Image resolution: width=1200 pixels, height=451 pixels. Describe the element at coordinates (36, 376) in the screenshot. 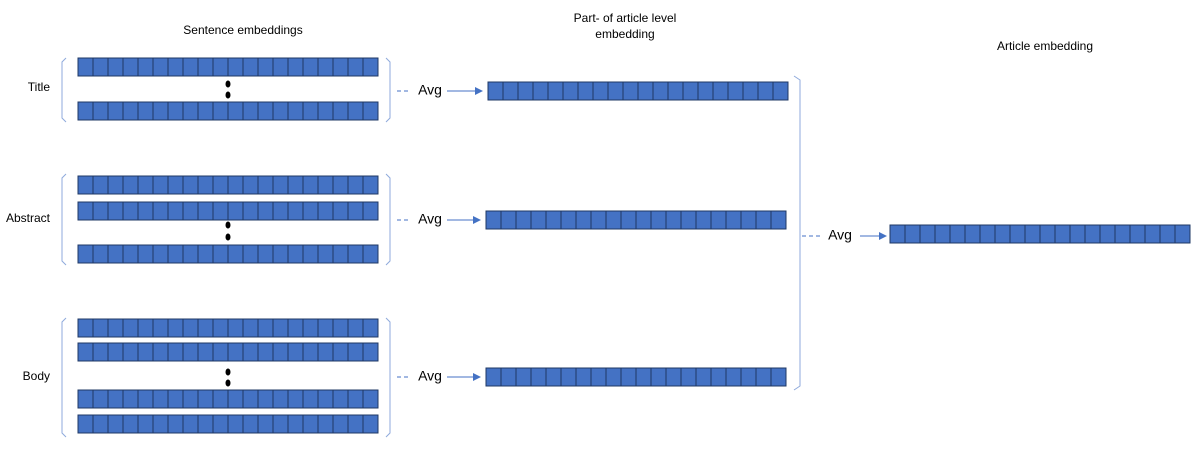

I see `row-label: Body` at that location.